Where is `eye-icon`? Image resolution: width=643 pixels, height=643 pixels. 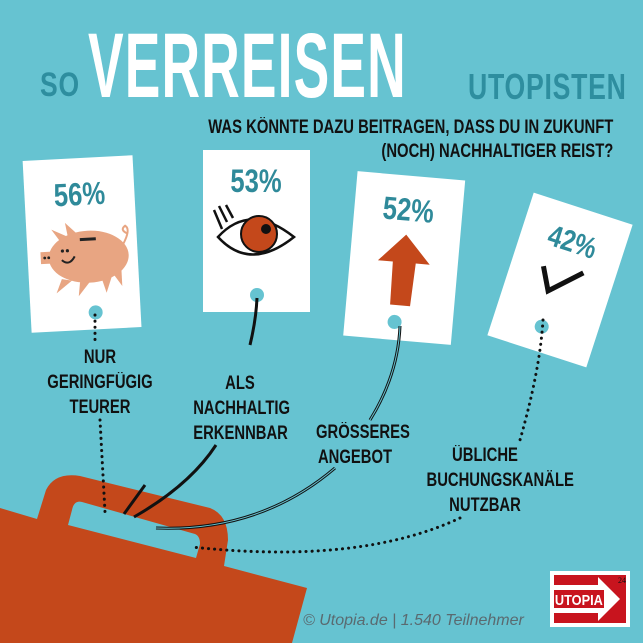 eye-icon is located at coordinates (254, 230).